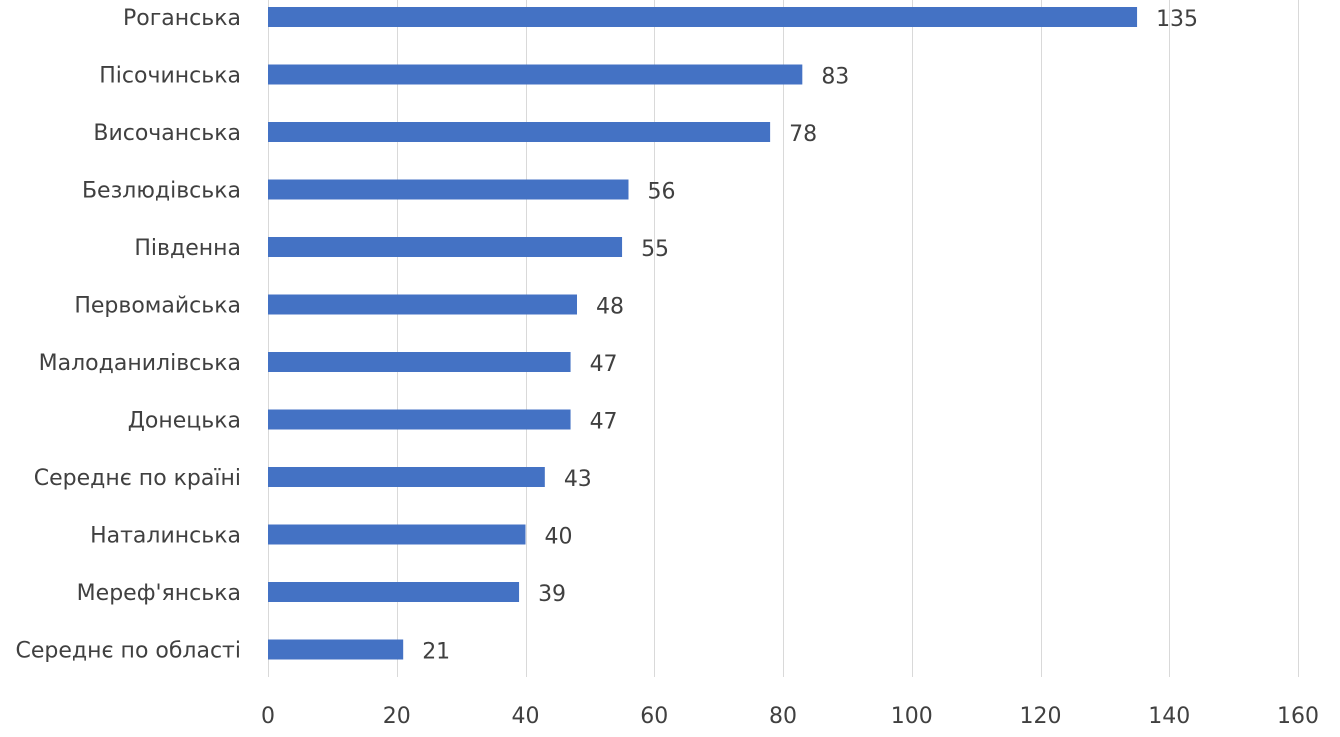 The height and width of the screenshot is (737, 1340). What do you see at coordinates (803, 134) in the screenshot?
I see `data-label: 78` at bounding box center [803, 134].